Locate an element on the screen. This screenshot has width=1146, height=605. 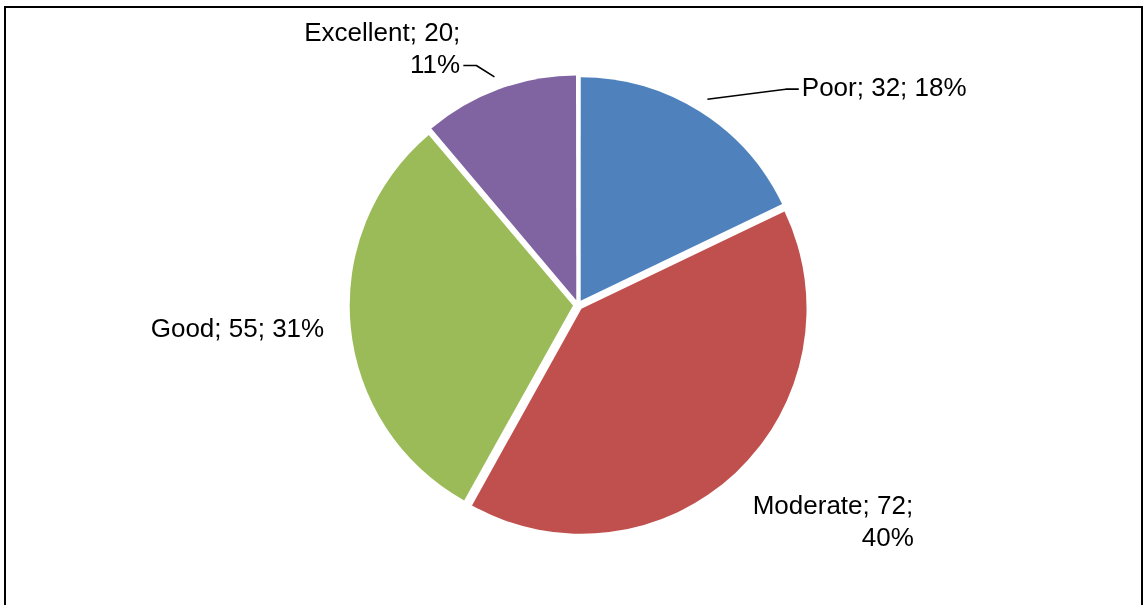
data-label: ; 20; 11% is located at coordinates (435, 47).